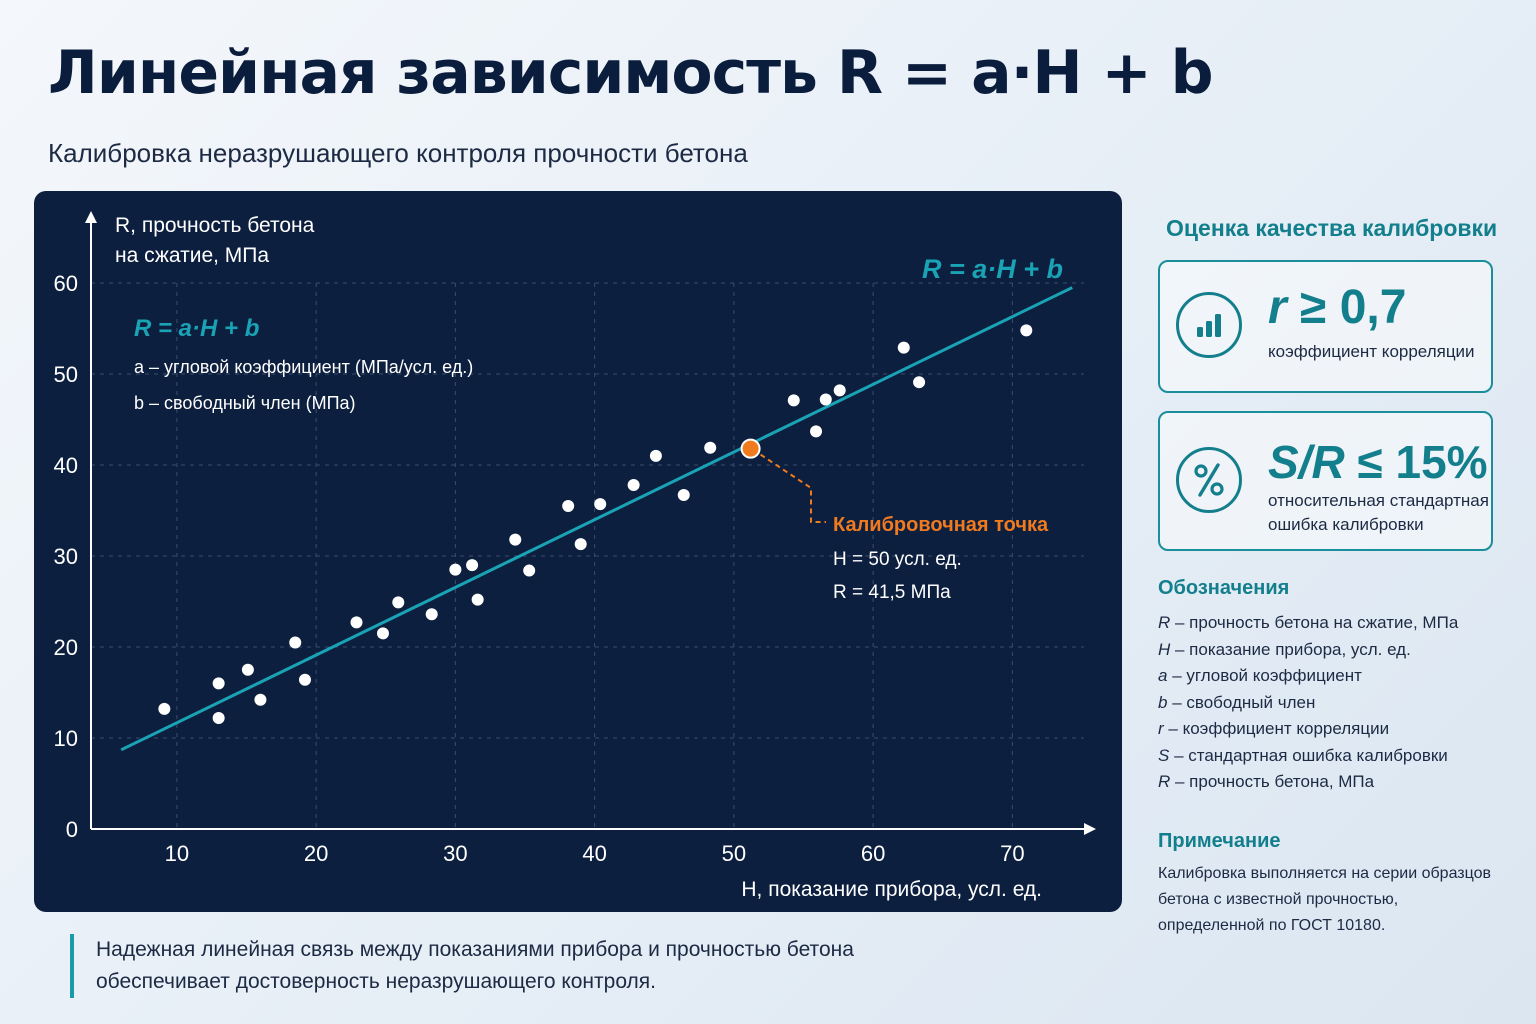 The width and height of the screenshot is (1536, 1024). What do you see at coordinates (1237, 702) in the screenshot?
I see `legend-item: b – свободный член` at bounding box center [1237, 702].